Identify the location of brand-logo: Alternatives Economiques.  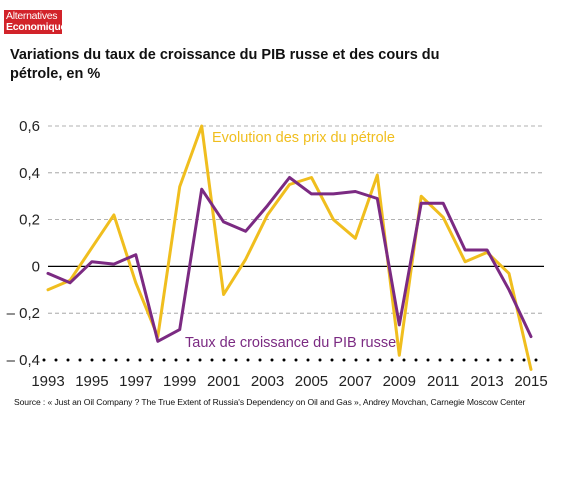
(38, 22).